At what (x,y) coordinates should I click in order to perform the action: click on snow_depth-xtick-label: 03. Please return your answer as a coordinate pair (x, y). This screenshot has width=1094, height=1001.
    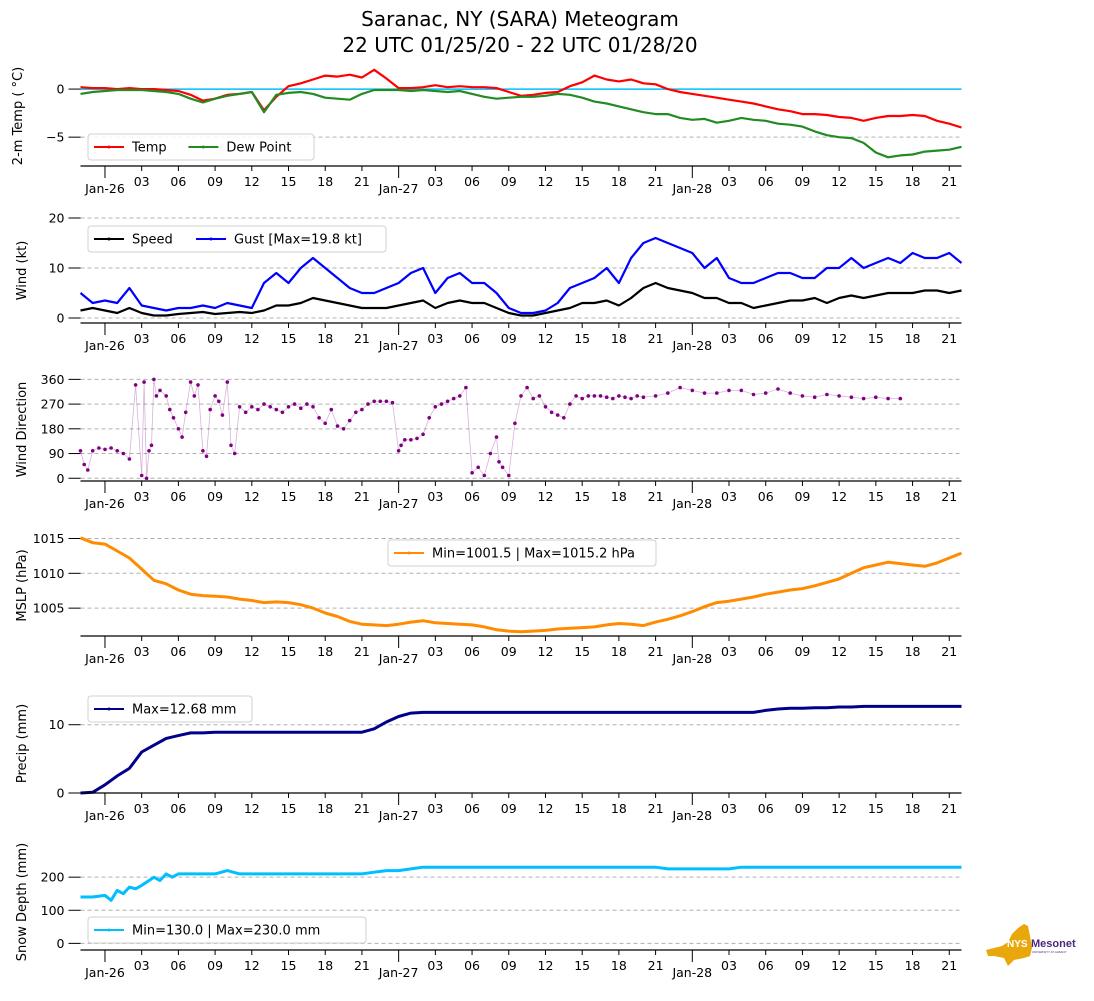
    Looking at the image, I should click on (435, 965).